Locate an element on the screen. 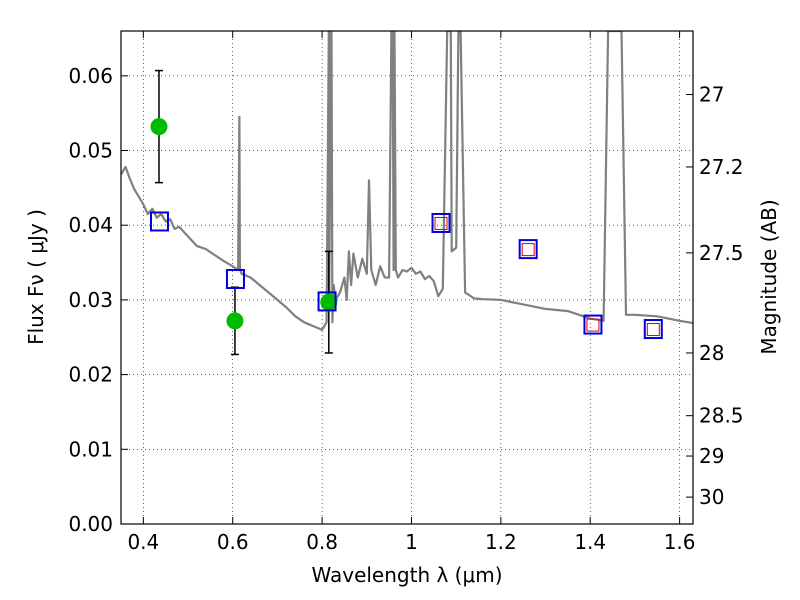 The image size is (800, 600). y-axis-label: Flux Fν ( μJy ) is located at coordinates (36, 277).